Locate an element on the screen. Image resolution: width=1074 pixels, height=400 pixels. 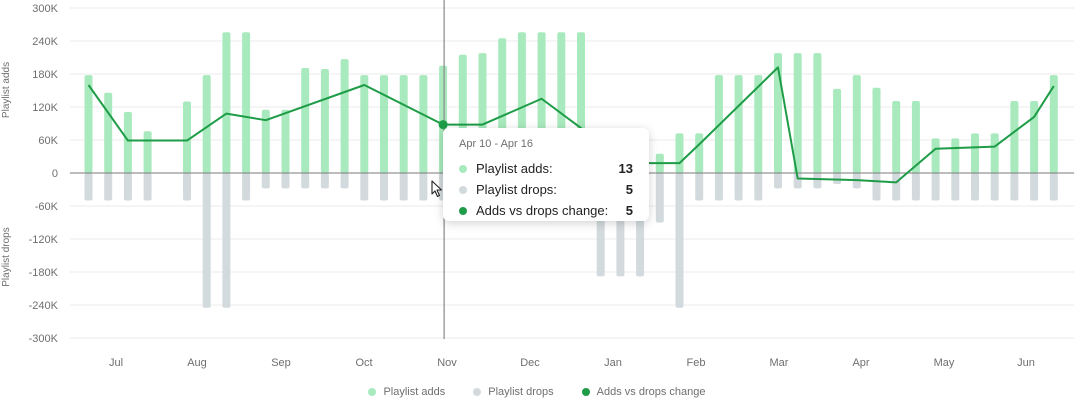
tooltip-value: 13 is located at coordinates (626, 168).